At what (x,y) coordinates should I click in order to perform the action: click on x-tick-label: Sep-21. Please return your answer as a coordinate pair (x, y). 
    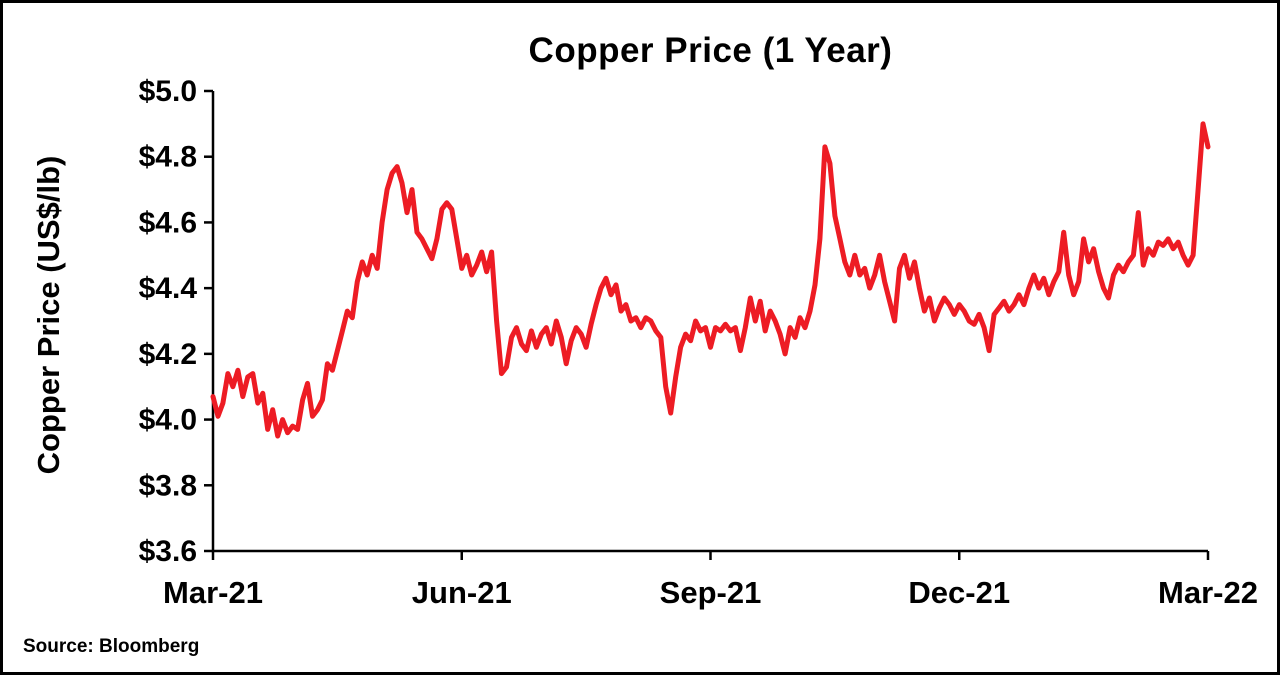
    Looking at the image, I should click on (711, 592).